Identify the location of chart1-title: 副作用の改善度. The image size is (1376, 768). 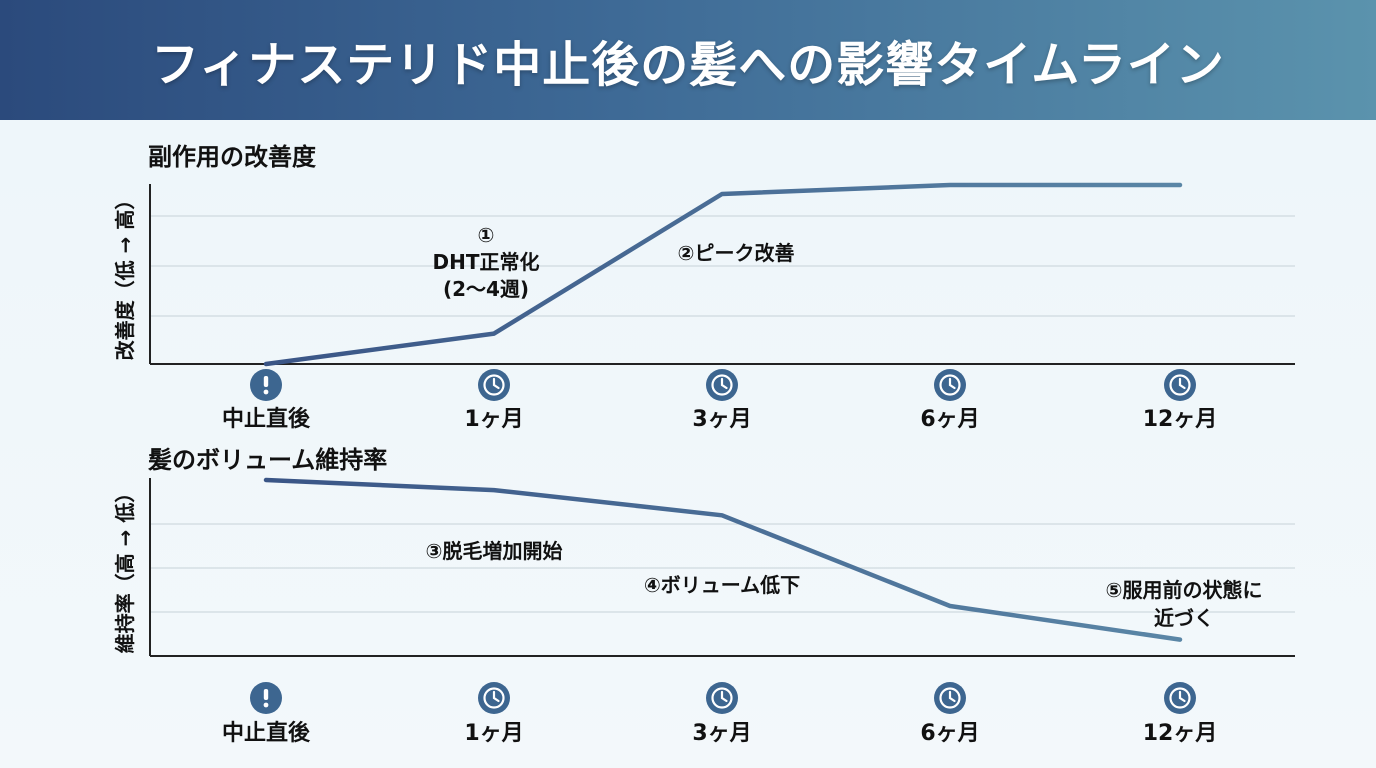
(232, 157).